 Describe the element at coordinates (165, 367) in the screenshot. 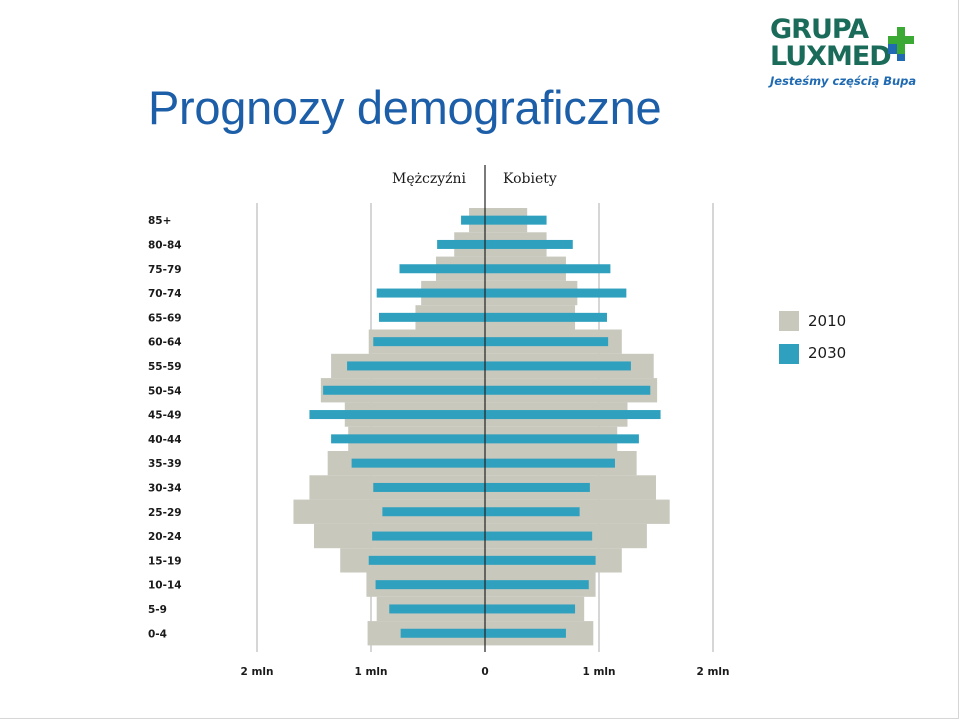

I see `age-group-label: 55-59` at that location.